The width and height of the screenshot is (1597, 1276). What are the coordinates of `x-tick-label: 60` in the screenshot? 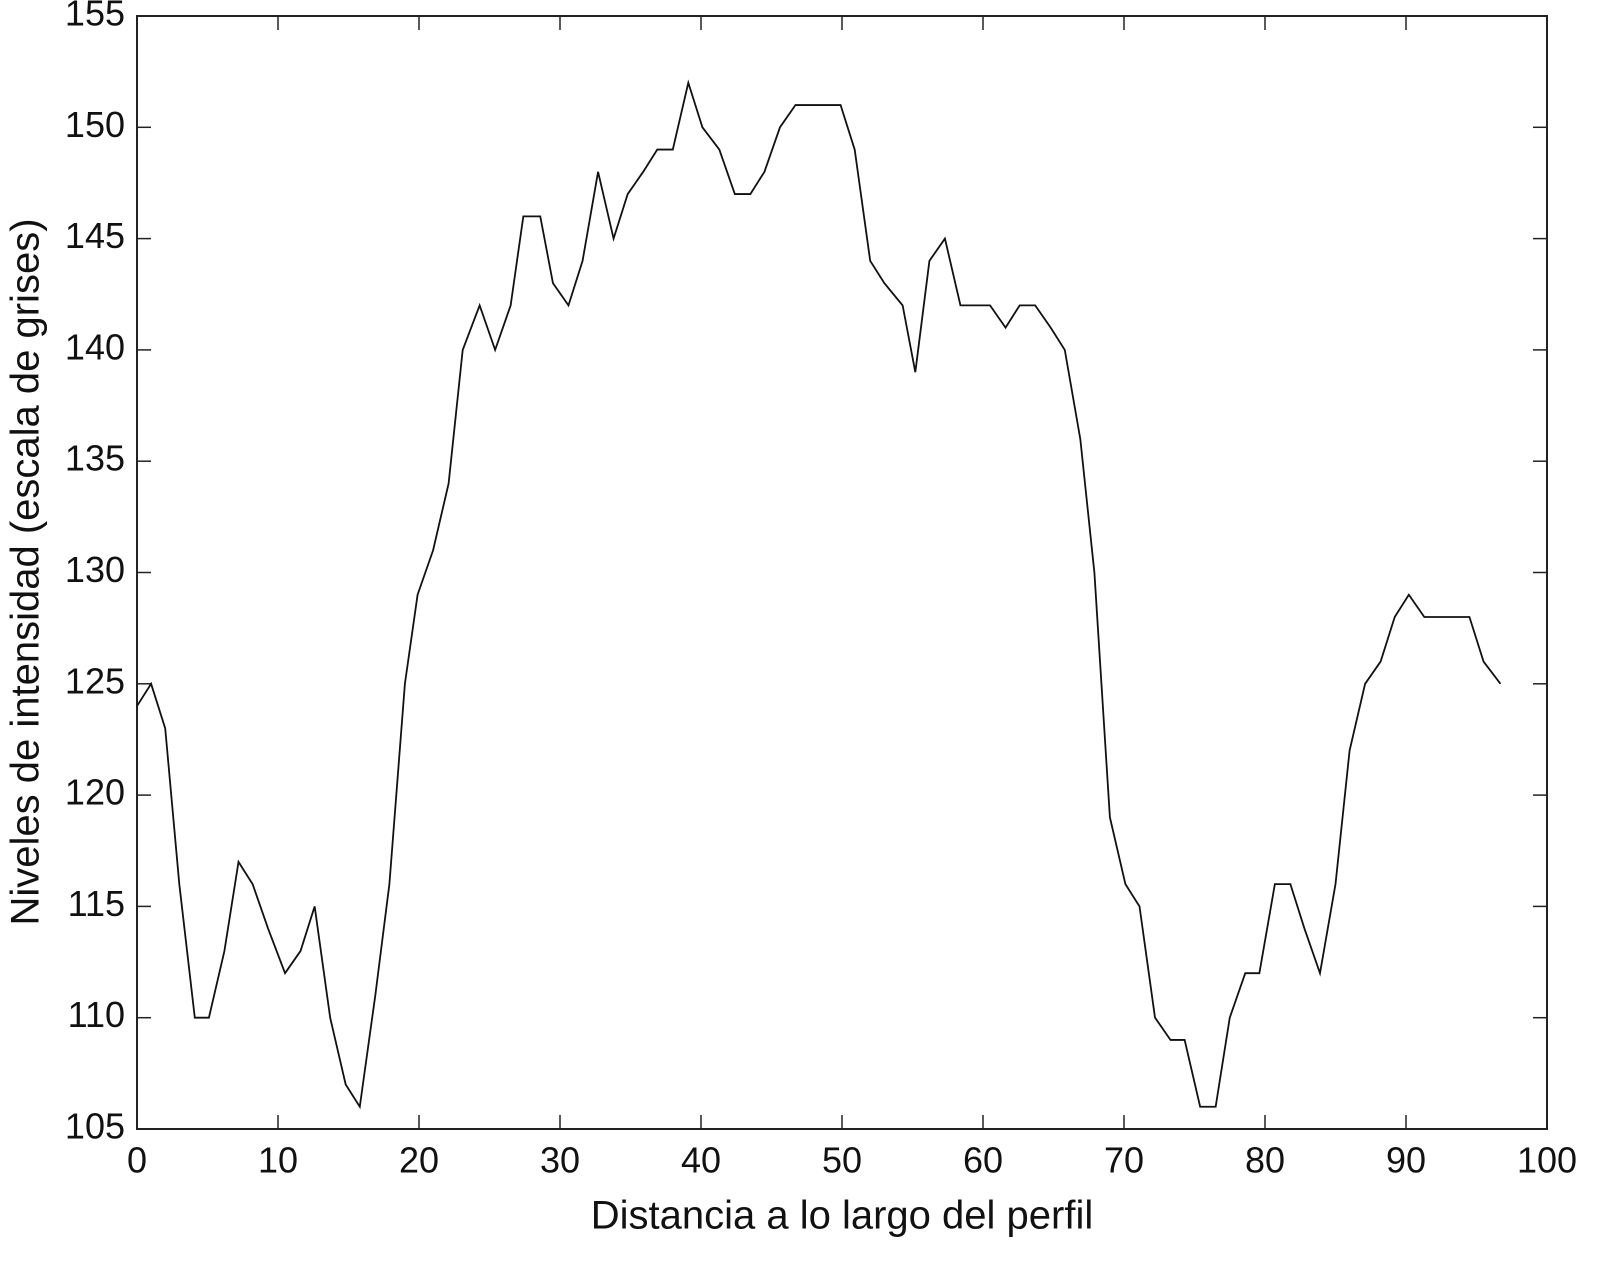 It's located at (983, 1160).